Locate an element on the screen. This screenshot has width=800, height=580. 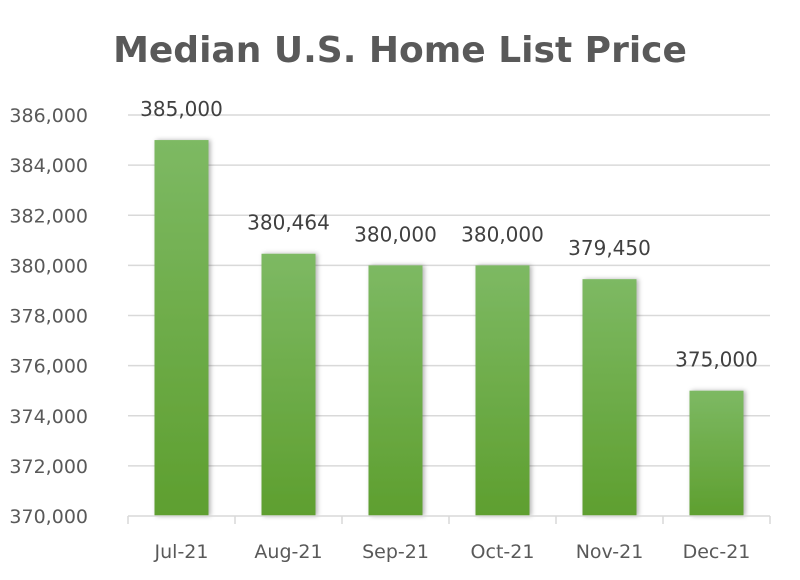
data-label: 379,450 is located at coordinates (609, 248).